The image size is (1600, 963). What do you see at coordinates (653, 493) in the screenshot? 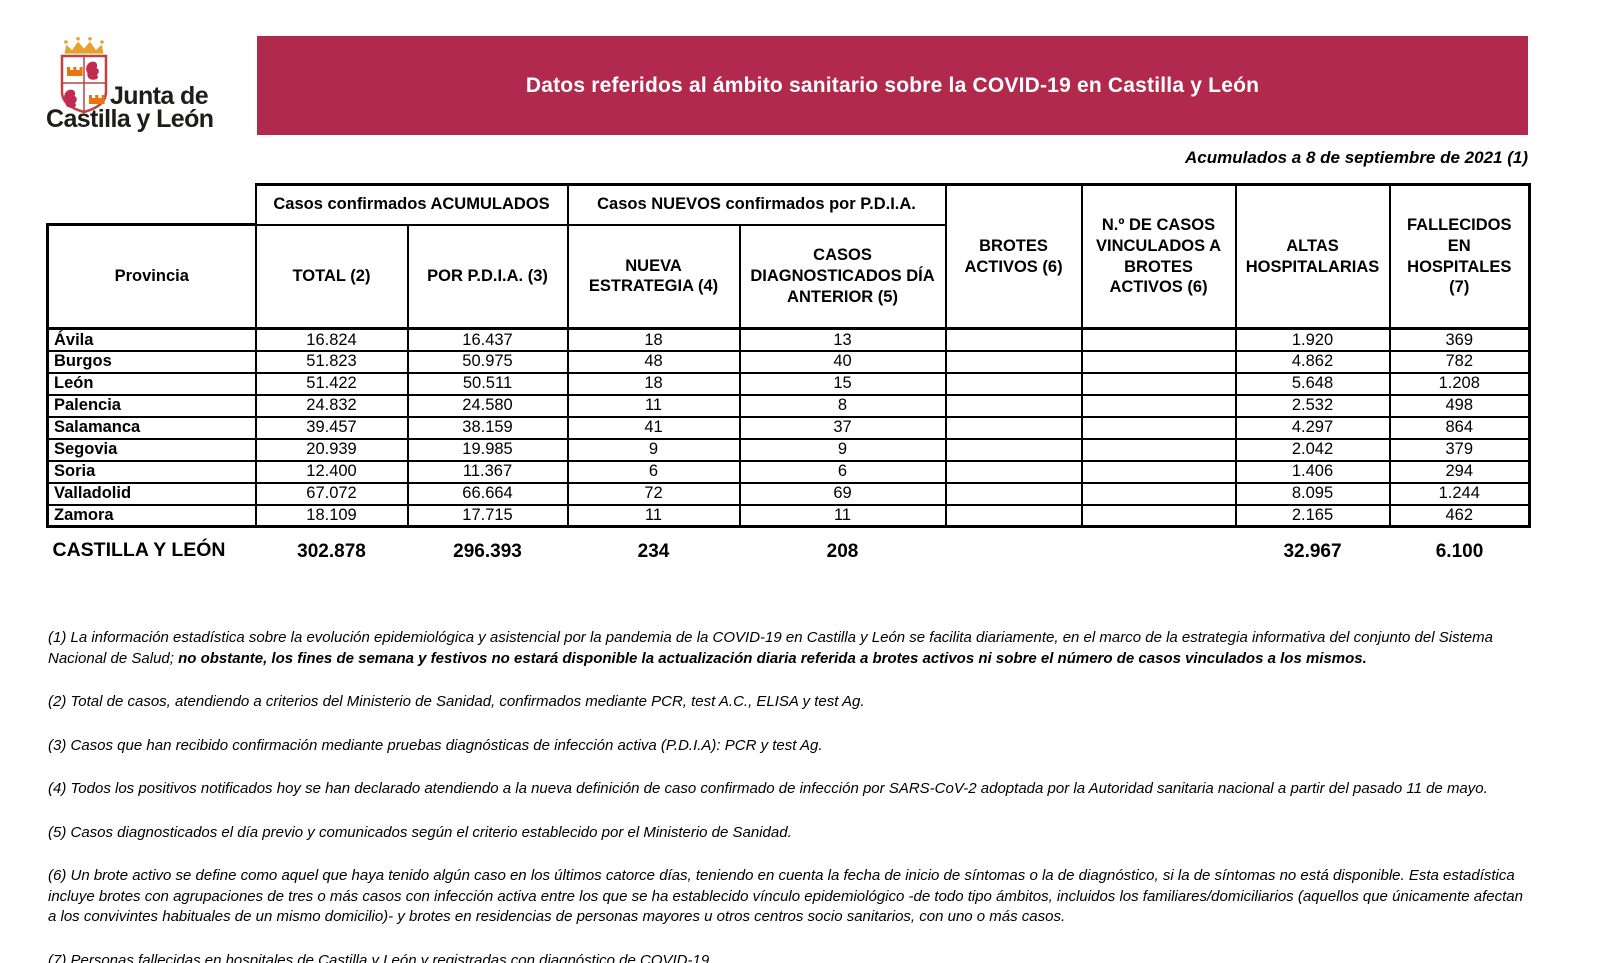
I see `cell-nueva-estrategia: 72` at bounding box center [653, 493].